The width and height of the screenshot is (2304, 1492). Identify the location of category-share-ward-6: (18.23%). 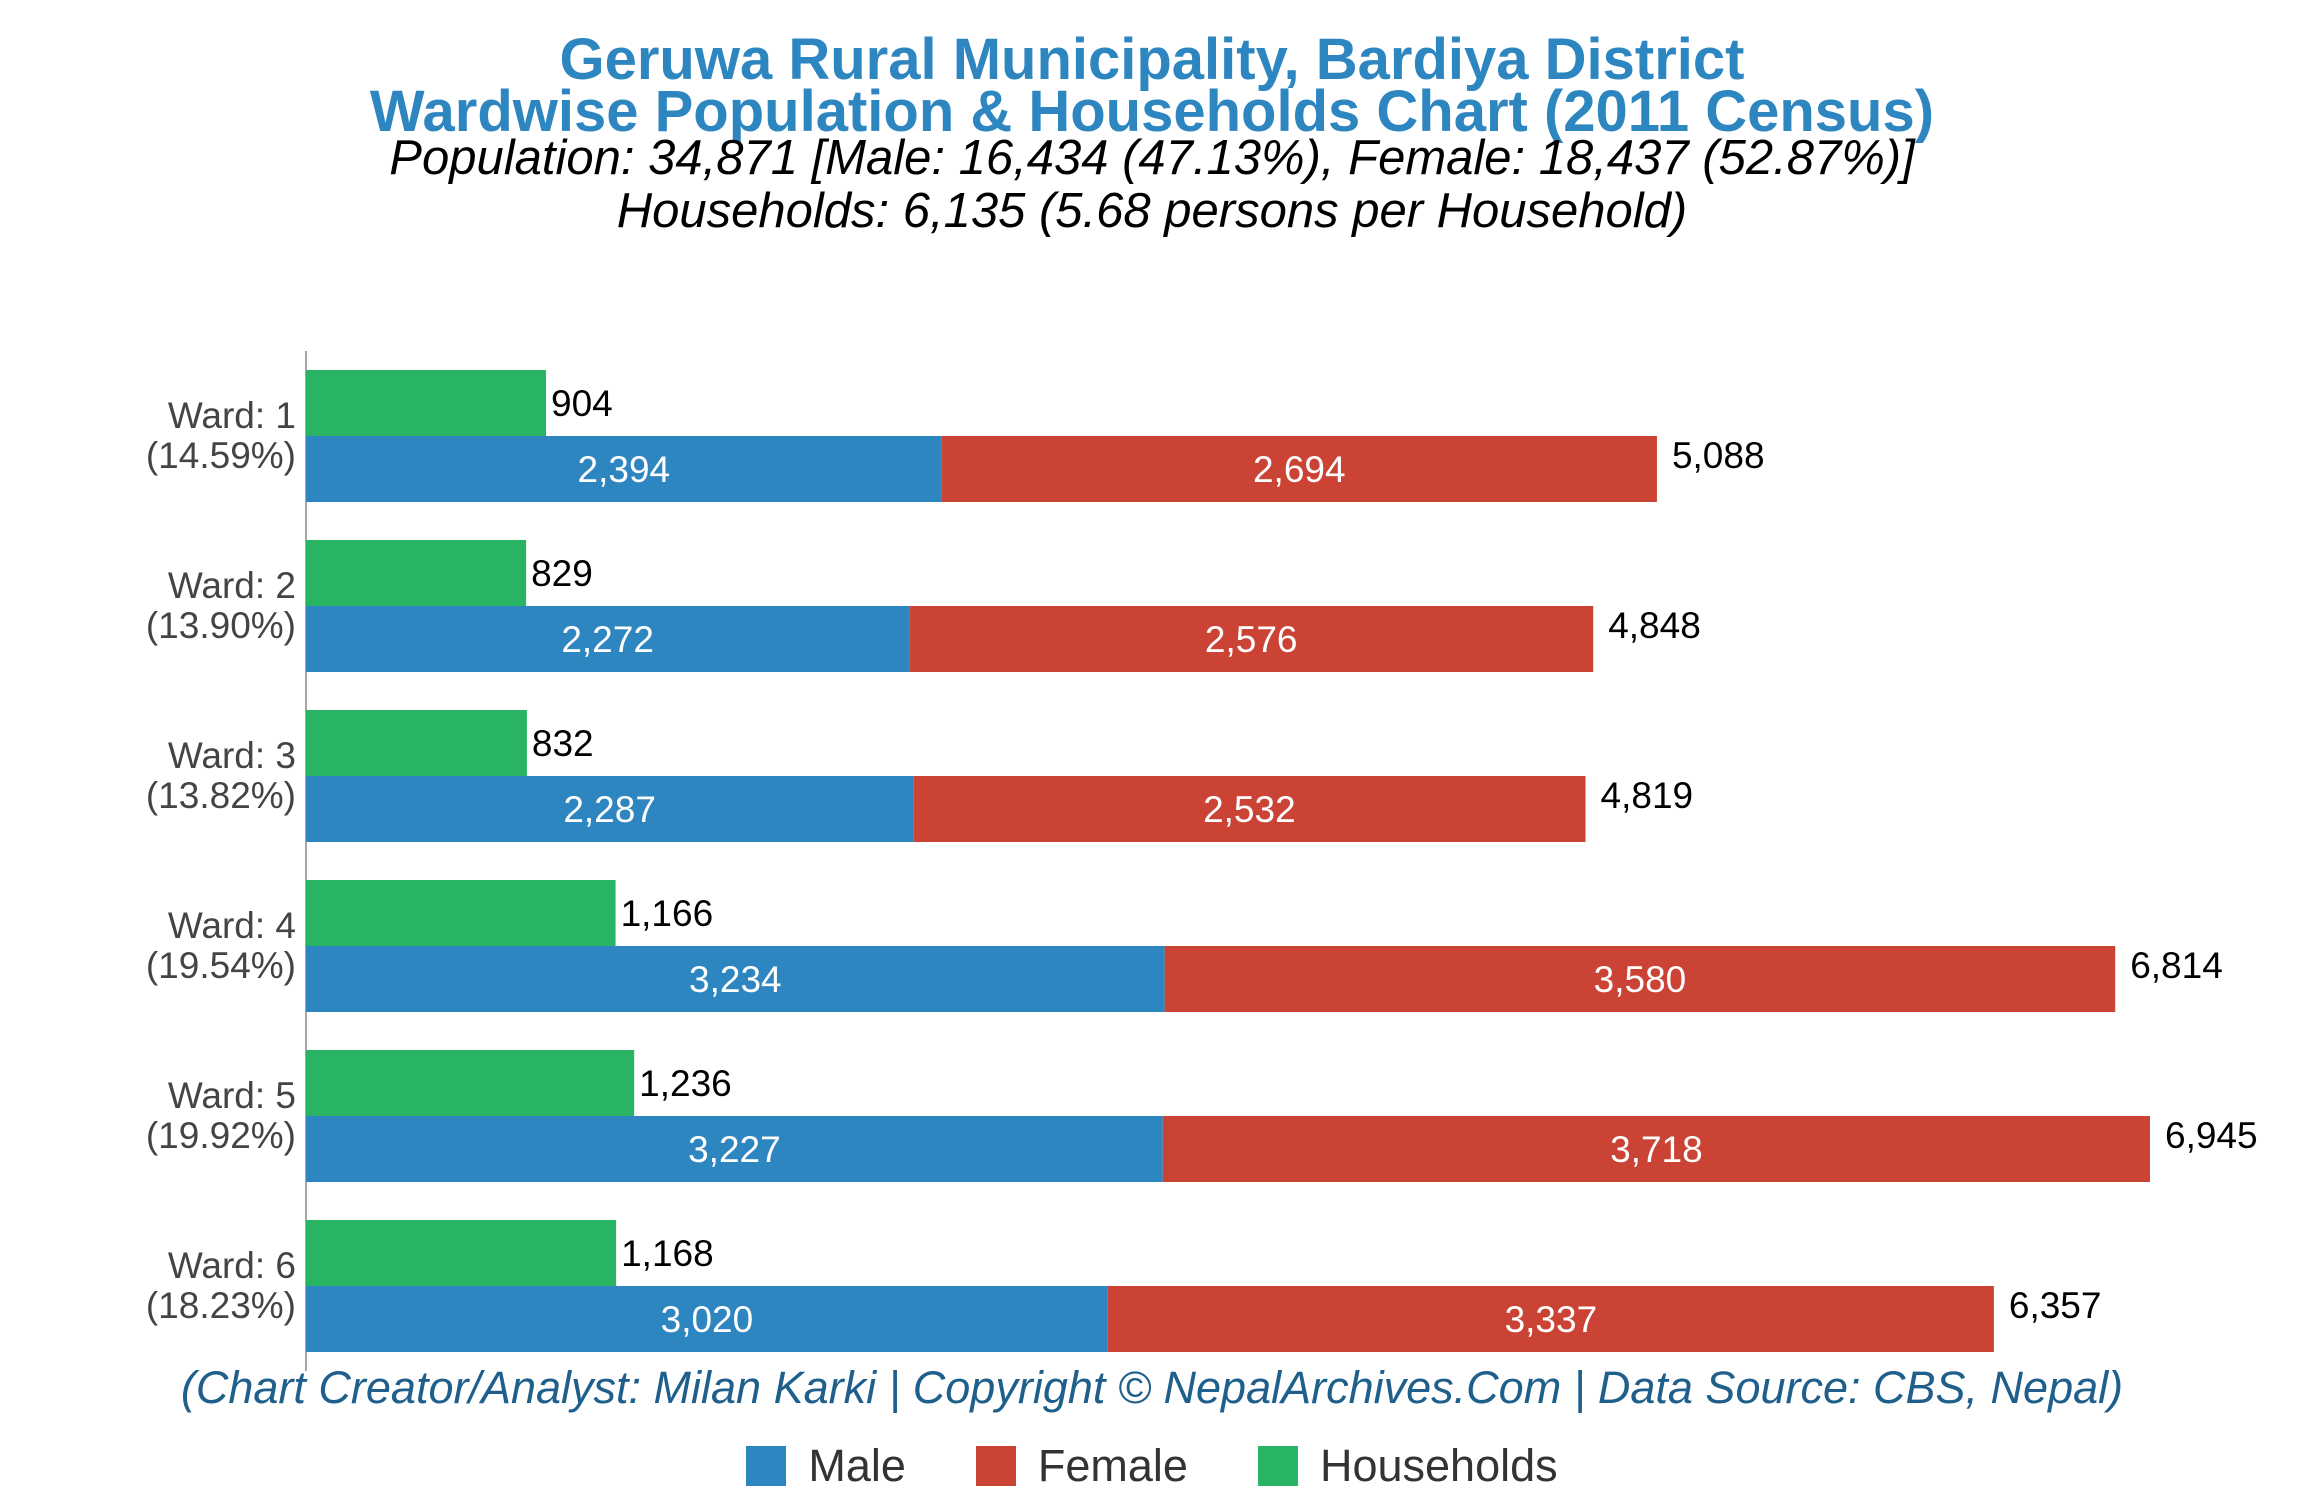
(221, 1305).